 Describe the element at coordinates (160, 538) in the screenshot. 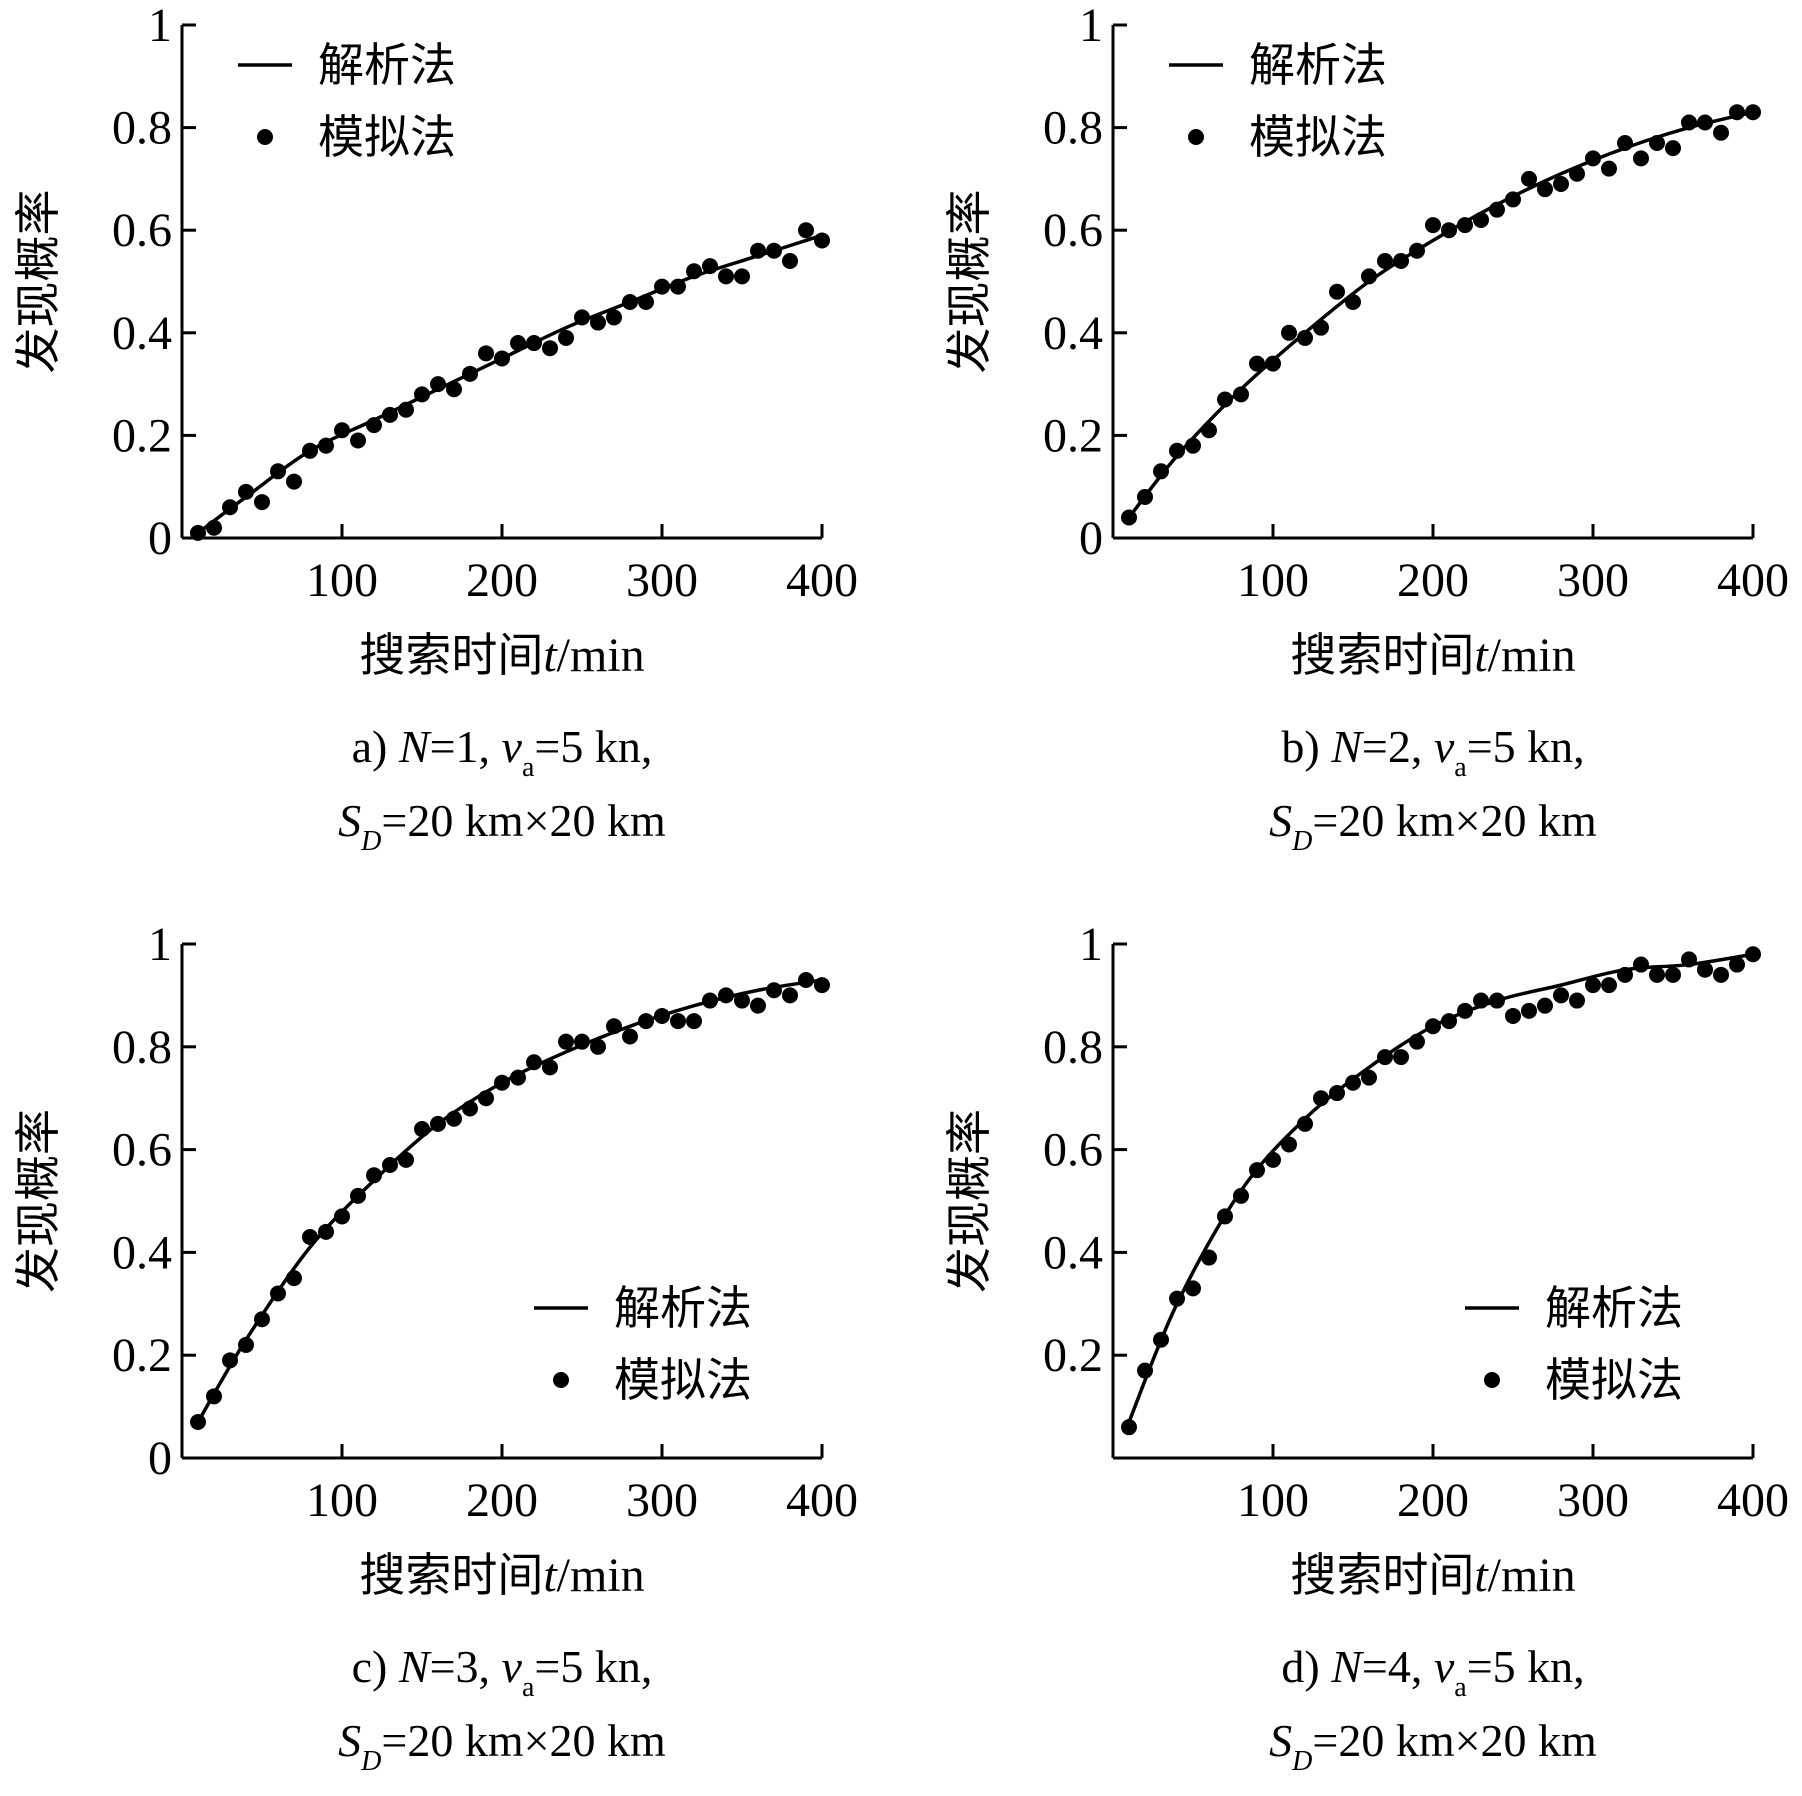

I see `y-tick-label: 0` at that location.